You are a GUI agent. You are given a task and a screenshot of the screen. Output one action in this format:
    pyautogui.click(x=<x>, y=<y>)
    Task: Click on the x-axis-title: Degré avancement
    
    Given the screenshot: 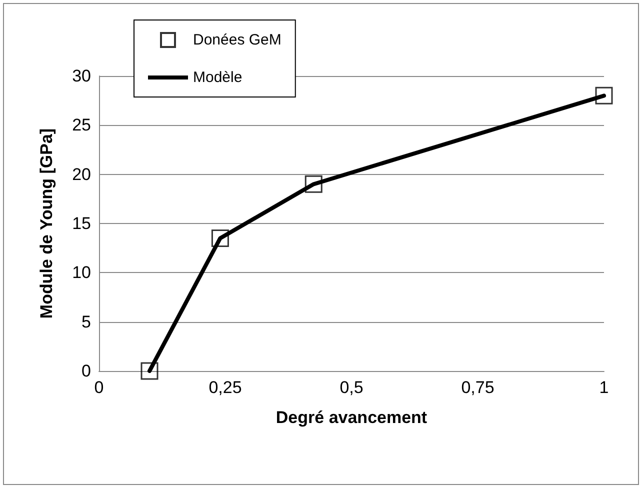 What is the action you would take?
    pyautogui.click(x=352, y=417)
    